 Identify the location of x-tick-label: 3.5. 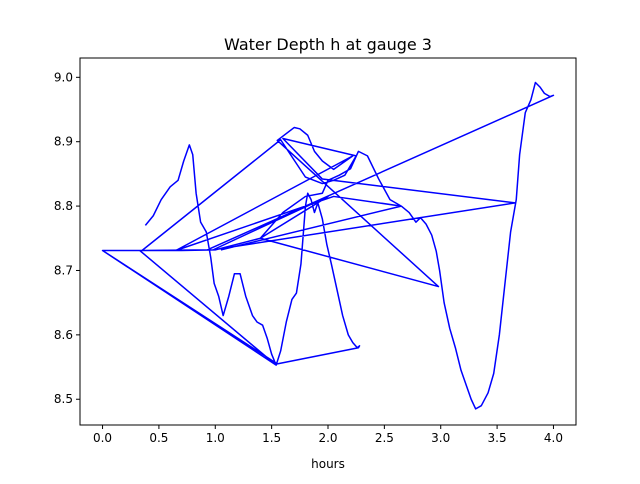
(497, 438).